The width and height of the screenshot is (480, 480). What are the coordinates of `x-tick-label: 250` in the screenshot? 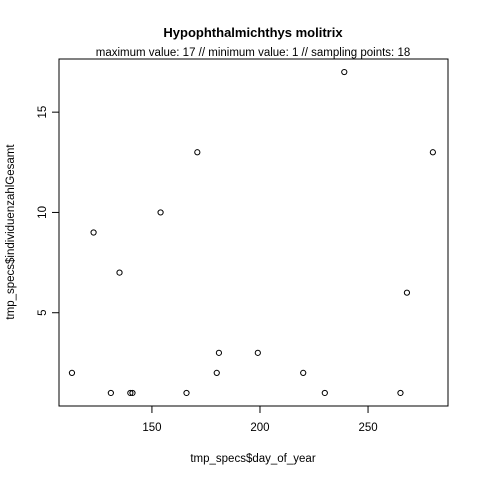 It's located at (367, 428).